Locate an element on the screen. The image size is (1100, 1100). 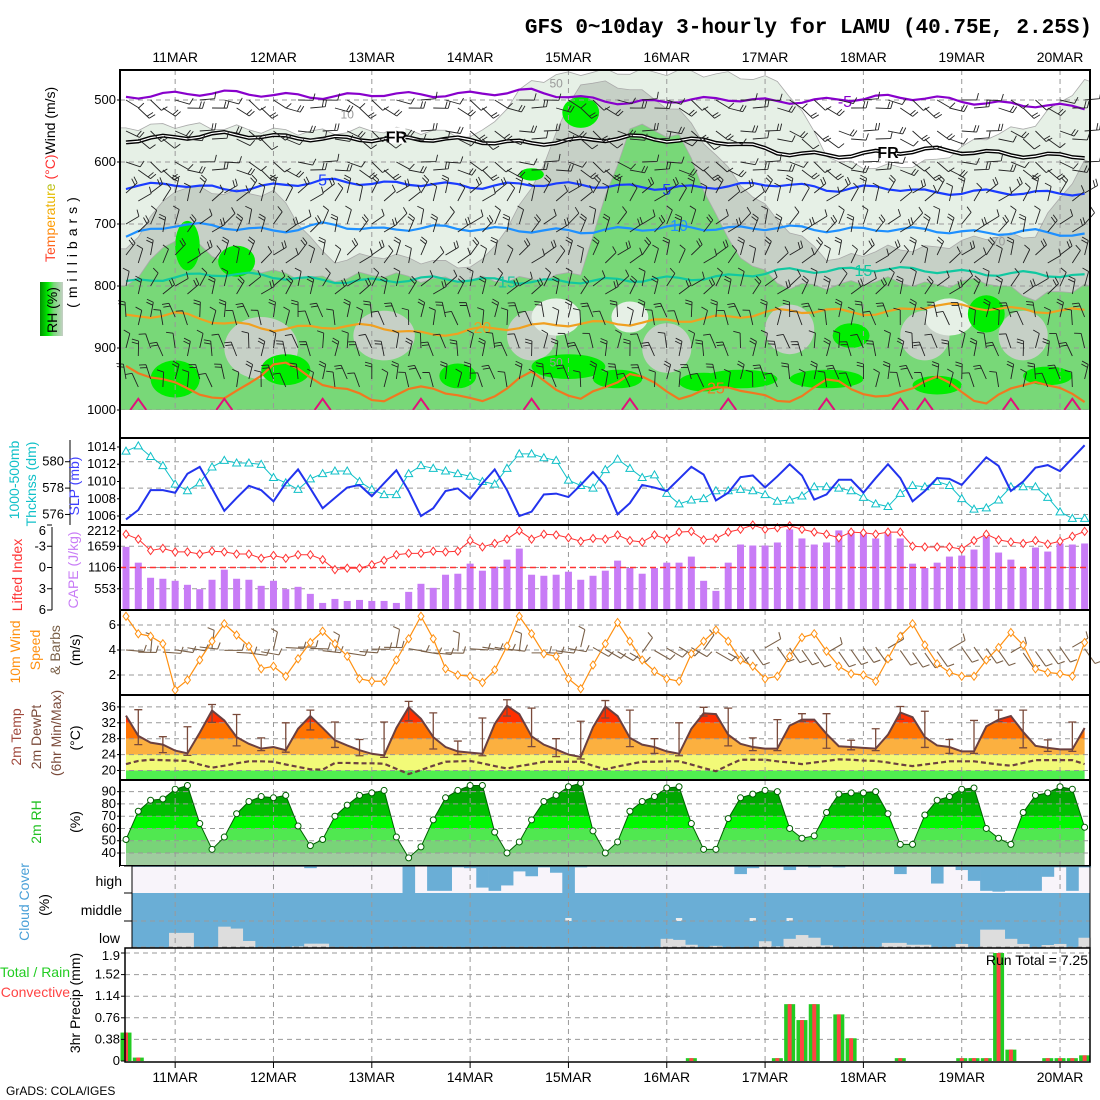
thickness-label-1: 1000-500mb is located at coordinates (14, 479).